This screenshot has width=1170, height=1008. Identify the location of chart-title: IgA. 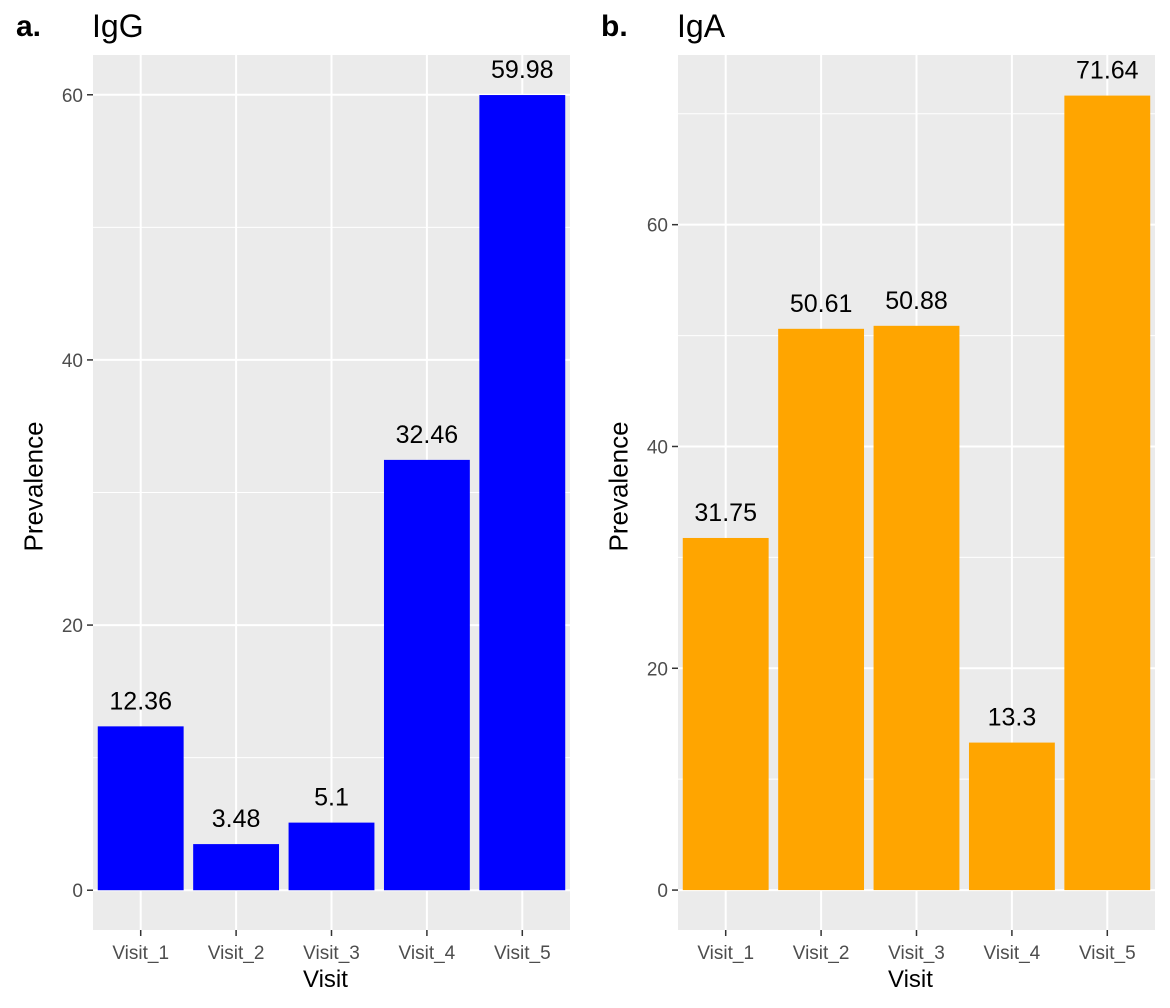
(701, 26).